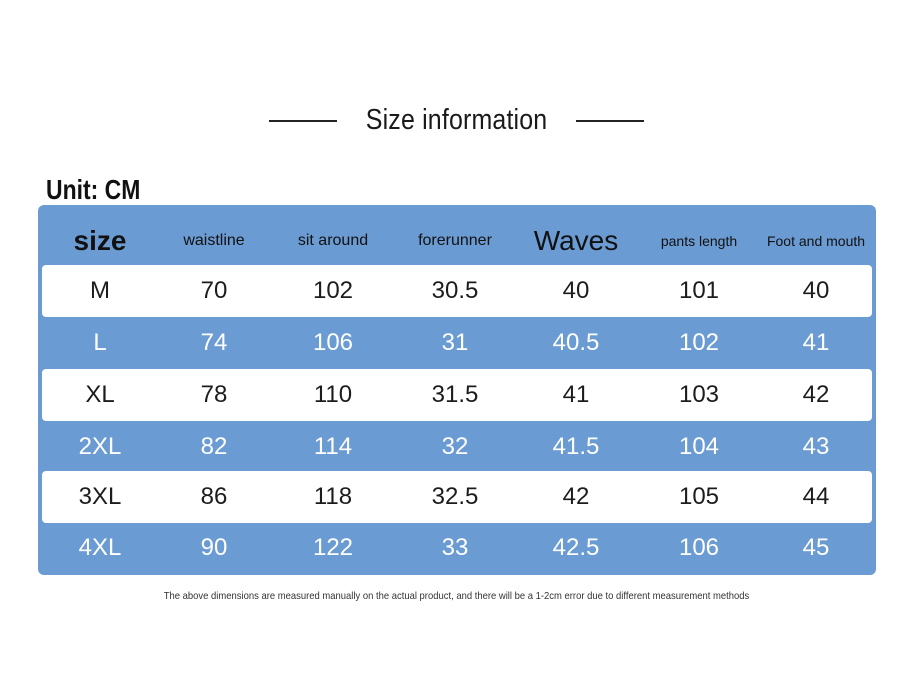 The width and height of the screenshot is (913, 685). Describe the element at coordinates (816, 395) in the screenshot. I see `cell-foot-and-mouth: 42` at that location.